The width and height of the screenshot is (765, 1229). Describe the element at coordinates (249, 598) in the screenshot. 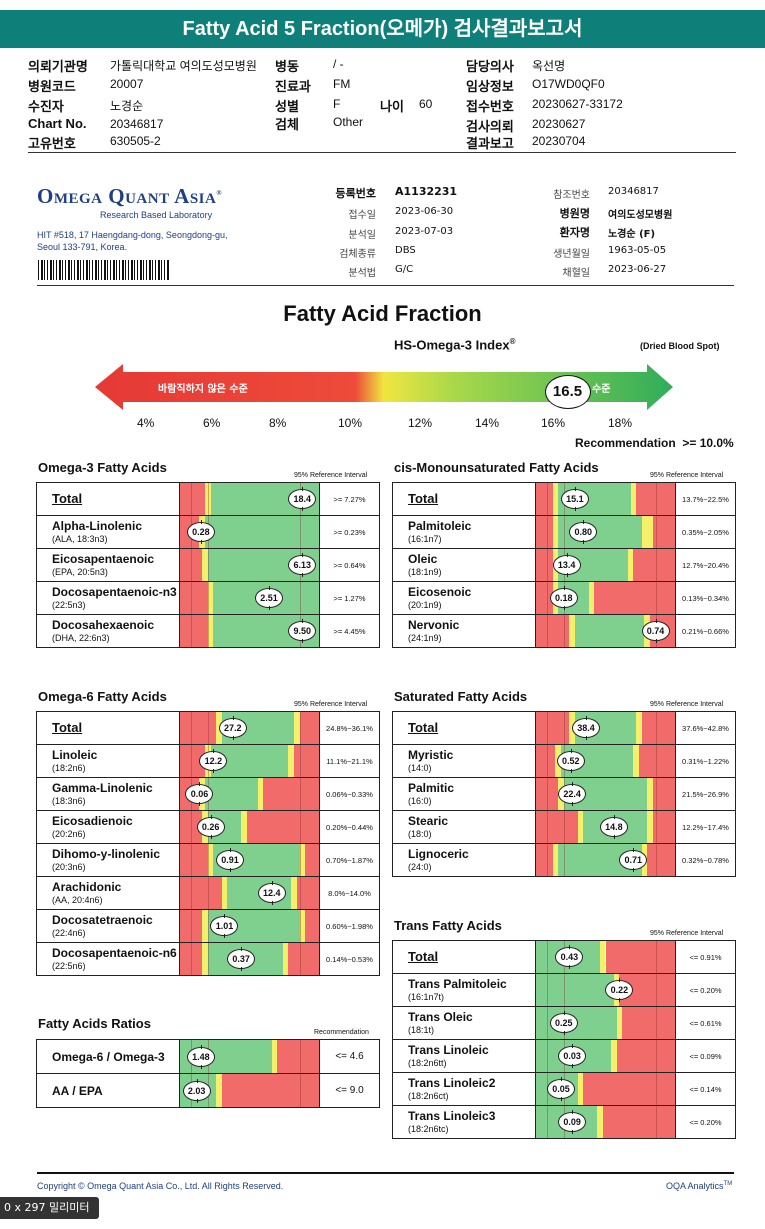

I see `result-bar-cell: 2.51` at that location.